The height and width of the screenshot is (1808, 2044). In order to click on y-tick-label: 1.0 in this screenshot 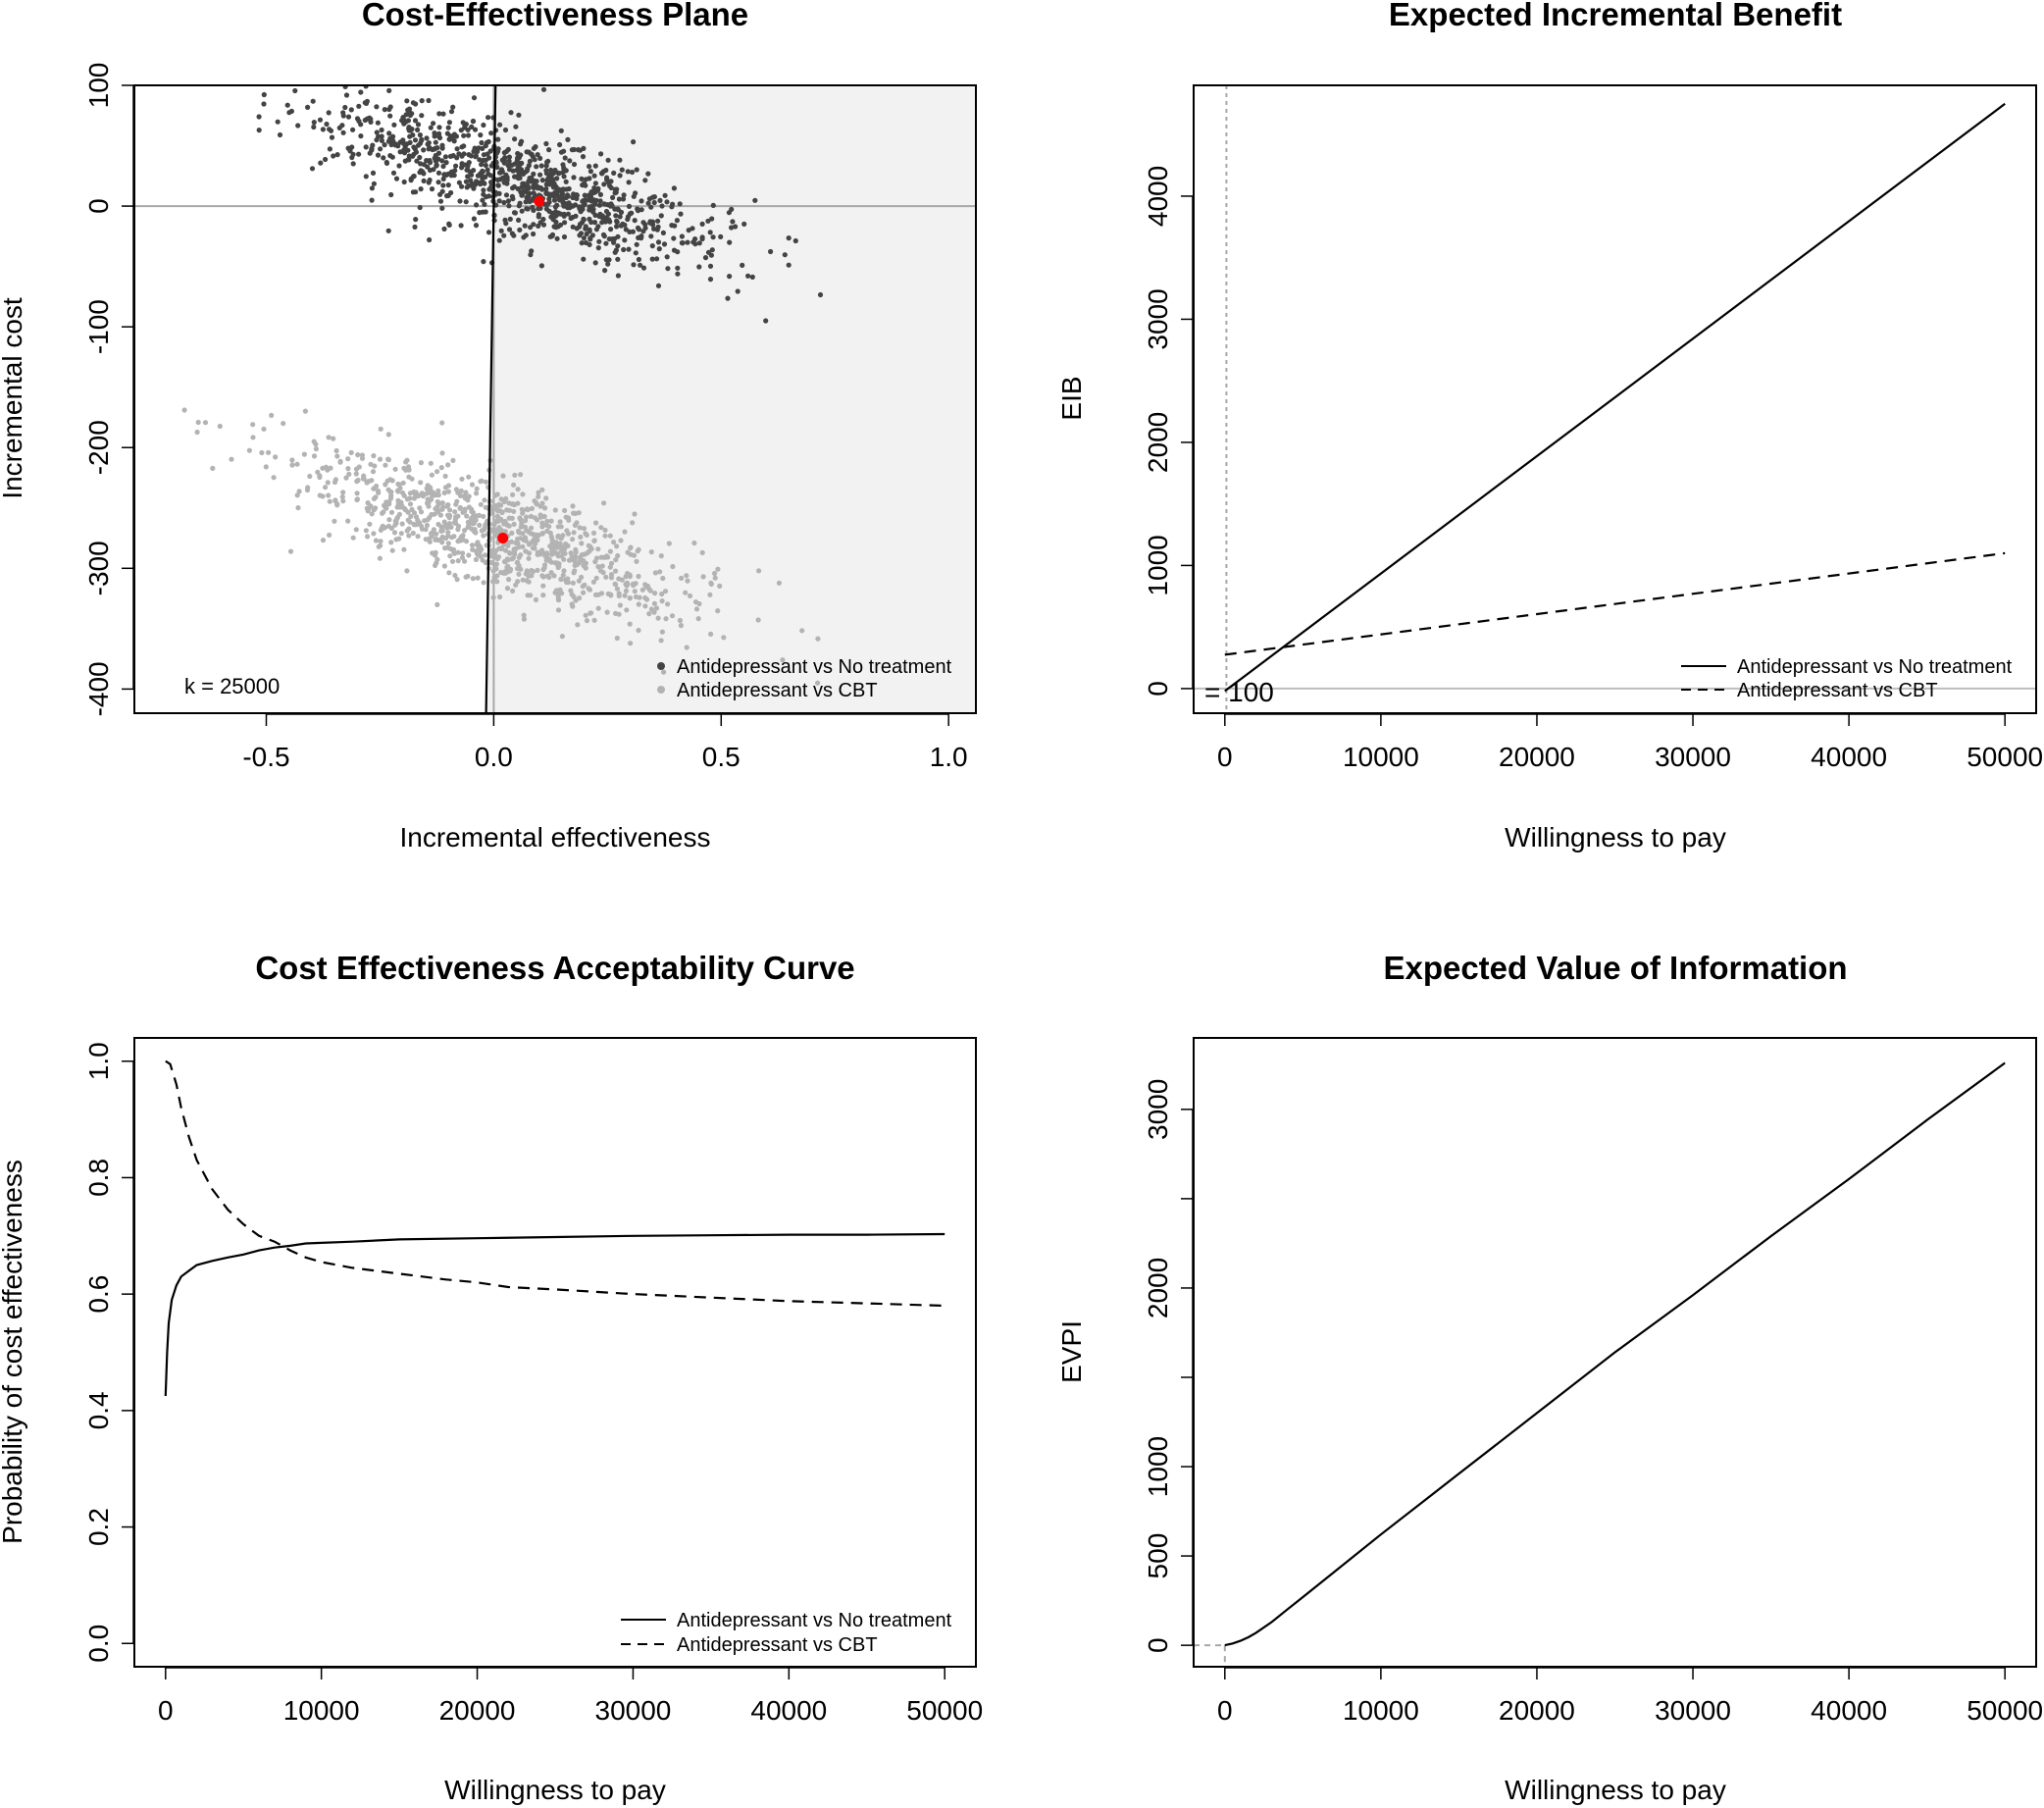, I will do `click(99, 1061)`.